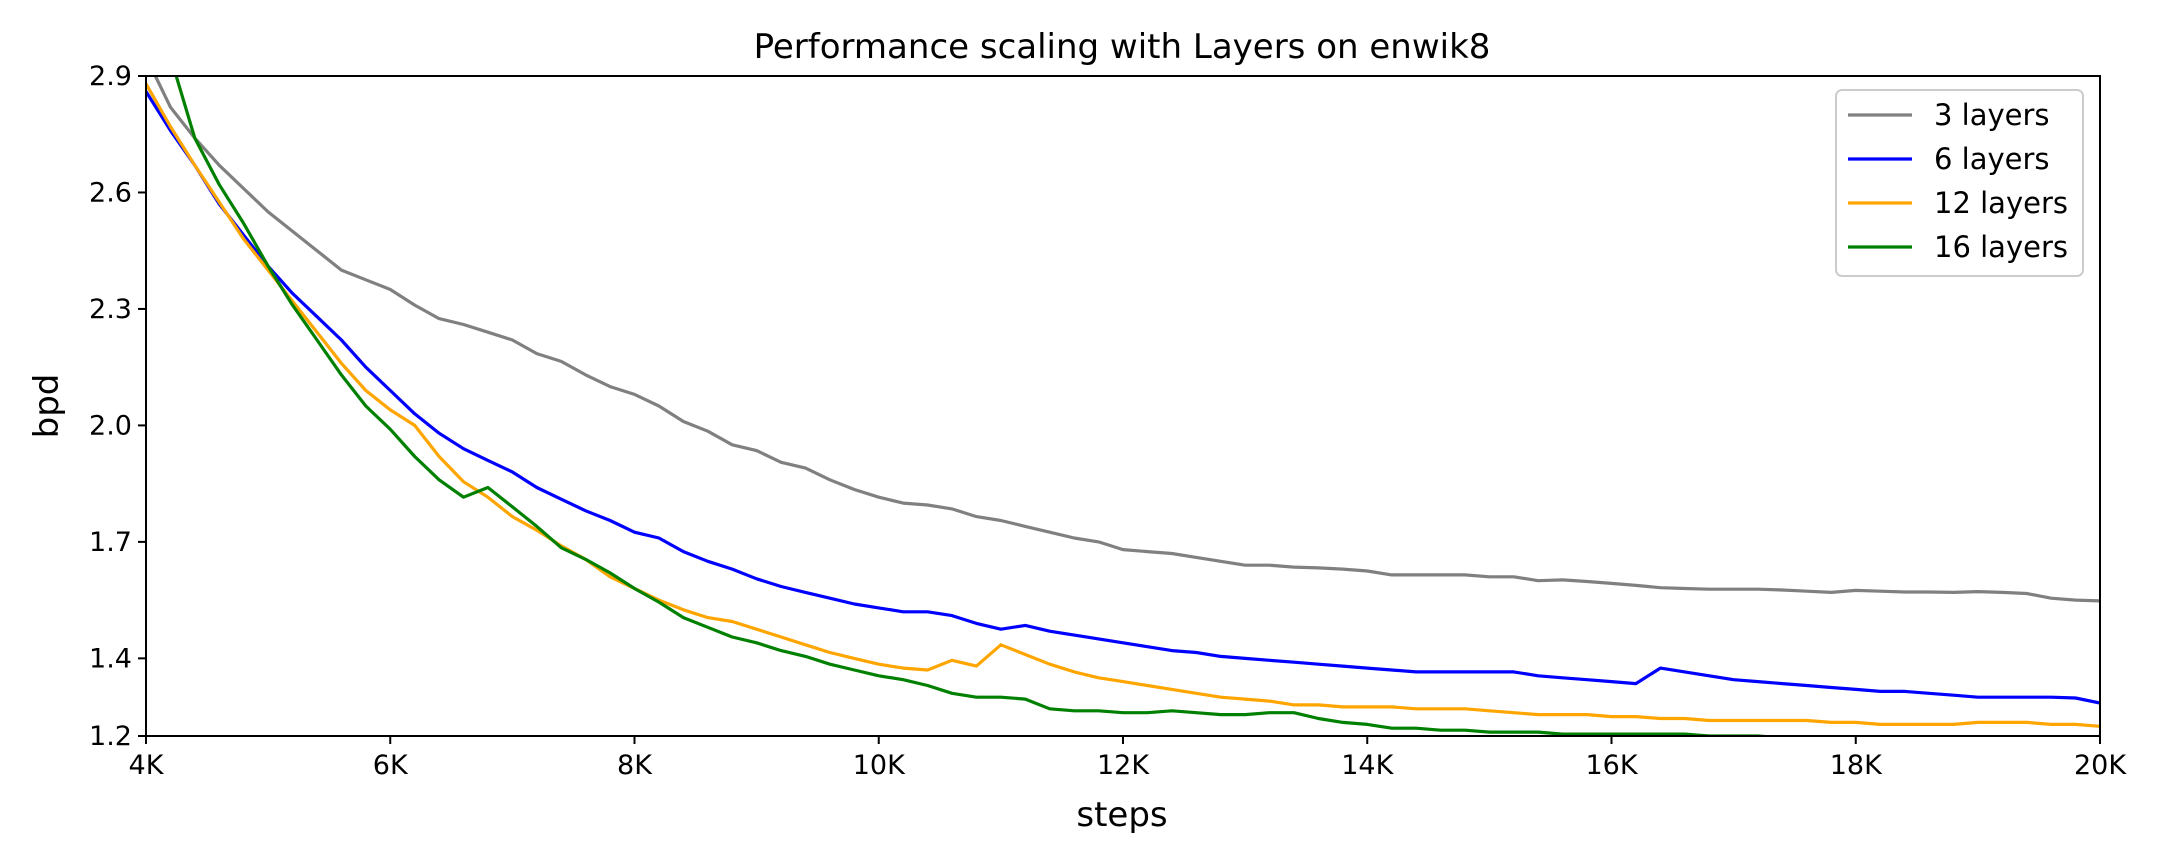  Describe the element at coordinates (391, 765) in the screenshot. I see `x-tick-label: 6K` at that location.